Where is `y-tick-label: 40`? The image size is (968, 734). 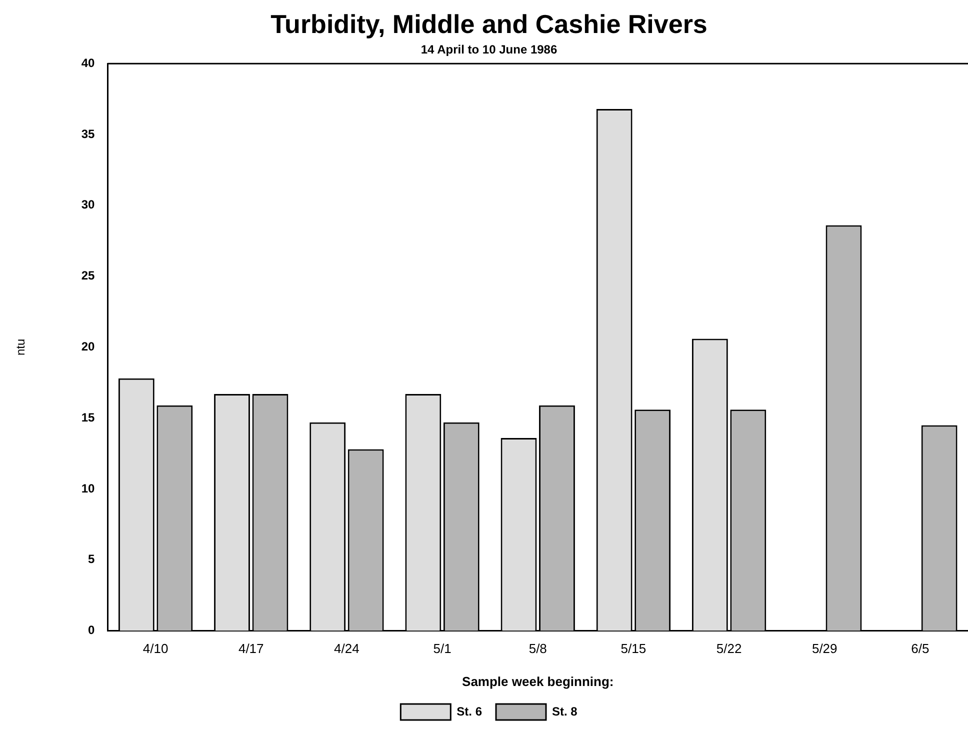
y-tick-label: 40 is located at coordinates (88, 63).